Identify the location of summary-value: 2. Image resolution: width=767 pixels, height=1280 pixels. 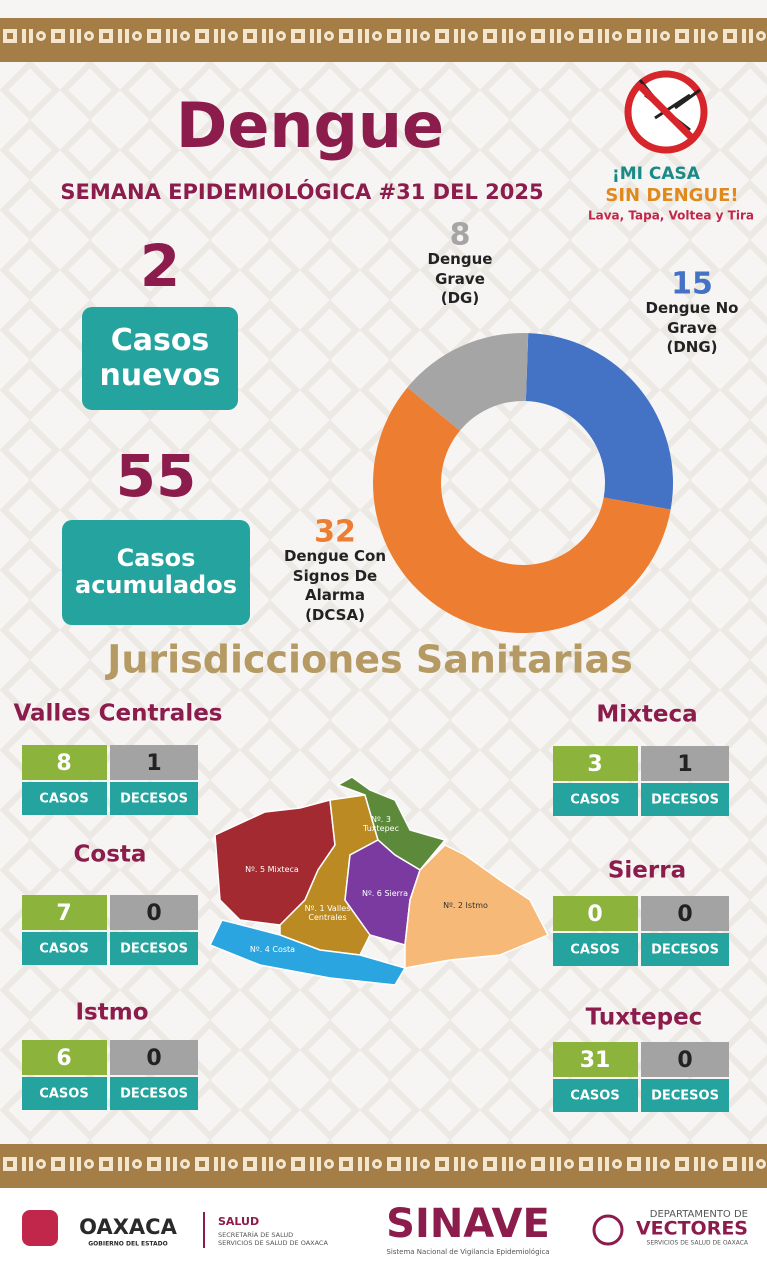
(160, 266).